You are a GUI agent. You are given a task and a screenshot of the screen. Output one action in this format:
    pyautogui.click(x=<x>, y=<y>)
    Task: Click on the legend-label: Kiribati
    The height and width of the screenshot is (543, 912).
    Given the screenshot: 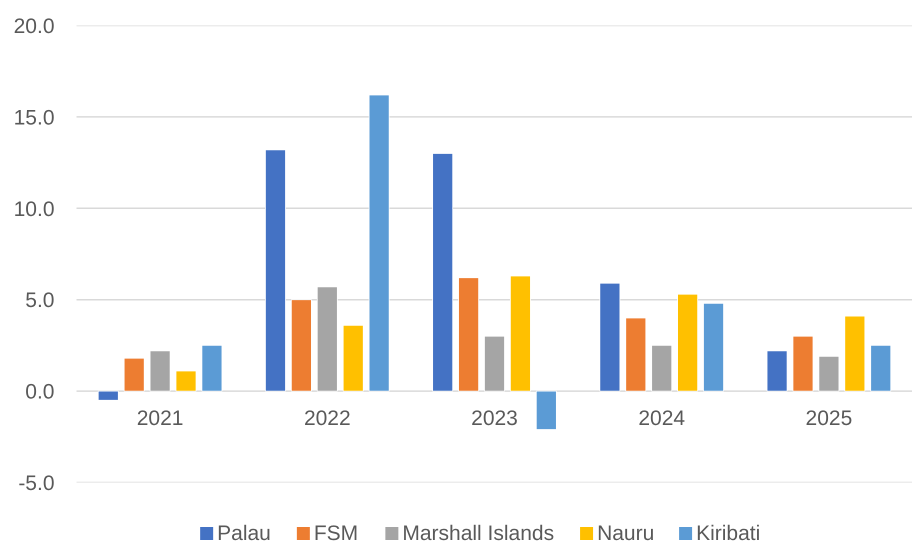 What is the action you would take?
    pyautogui.click(x=728, y=532)
    